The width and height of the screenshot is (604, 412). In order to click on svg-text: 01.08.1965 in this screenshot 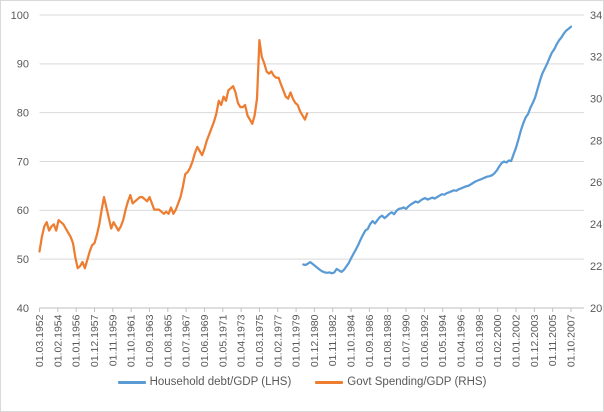, I will do `click(168, 340)`.